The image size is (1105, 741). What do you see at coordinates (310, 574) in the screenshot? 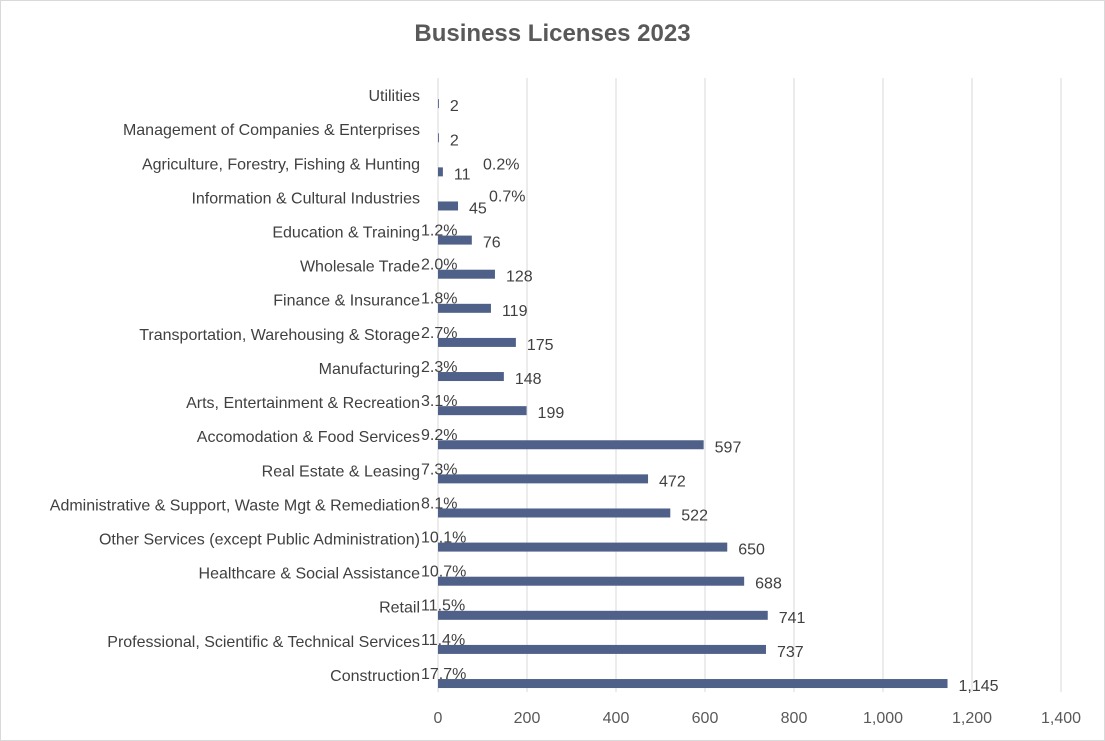
I see `category-label: Healthcare & Social Assistance` at bounding box center [310, 574].